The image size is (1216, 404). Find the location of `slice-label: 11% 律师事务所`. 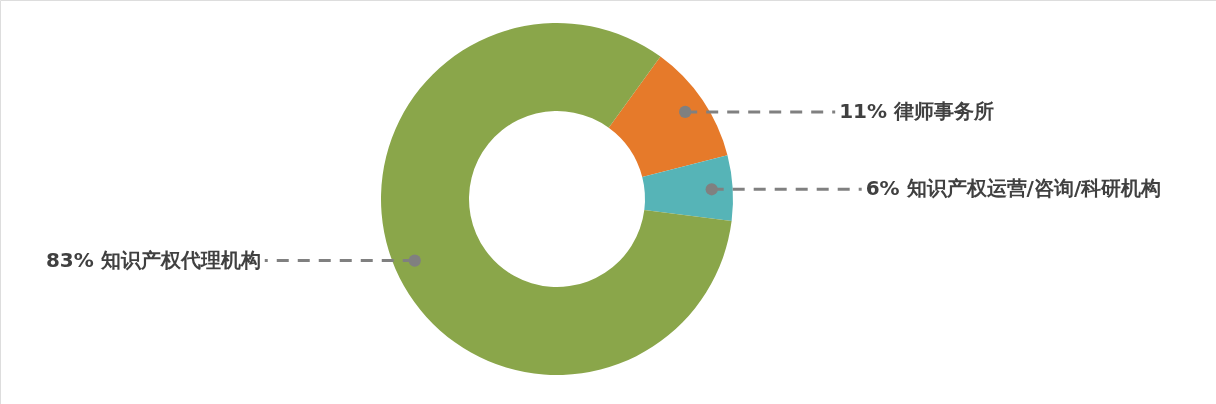

slice-label: 11% 律师事务所 is located at coordinates (917, 110).